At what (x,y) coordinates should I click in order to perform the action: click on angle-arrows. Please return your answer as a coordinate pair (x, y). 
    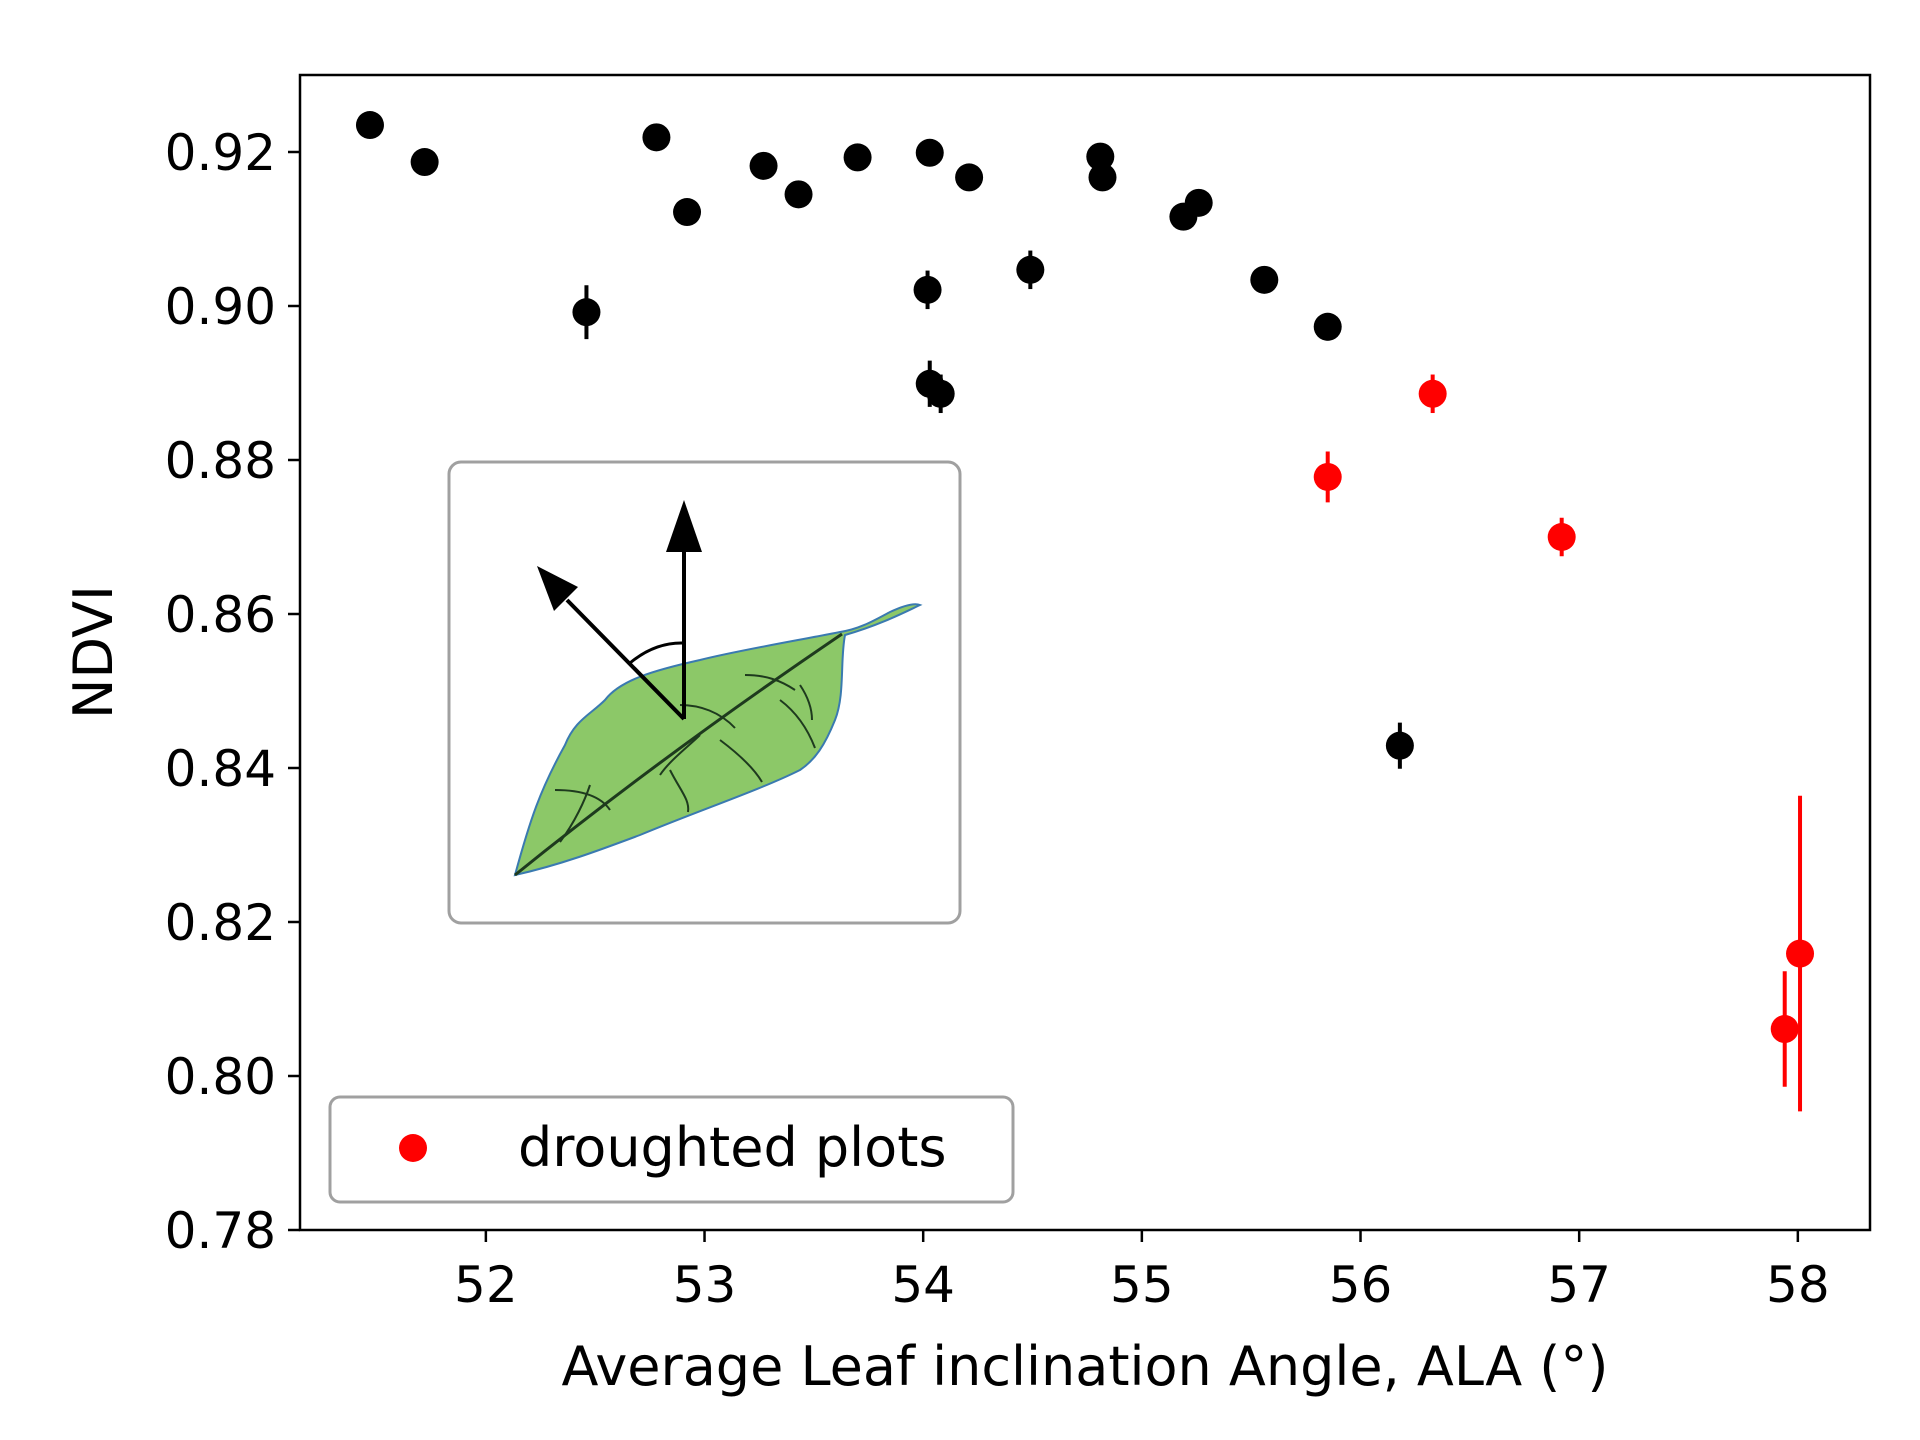
    Looking at the image, I should click on (619, 610).